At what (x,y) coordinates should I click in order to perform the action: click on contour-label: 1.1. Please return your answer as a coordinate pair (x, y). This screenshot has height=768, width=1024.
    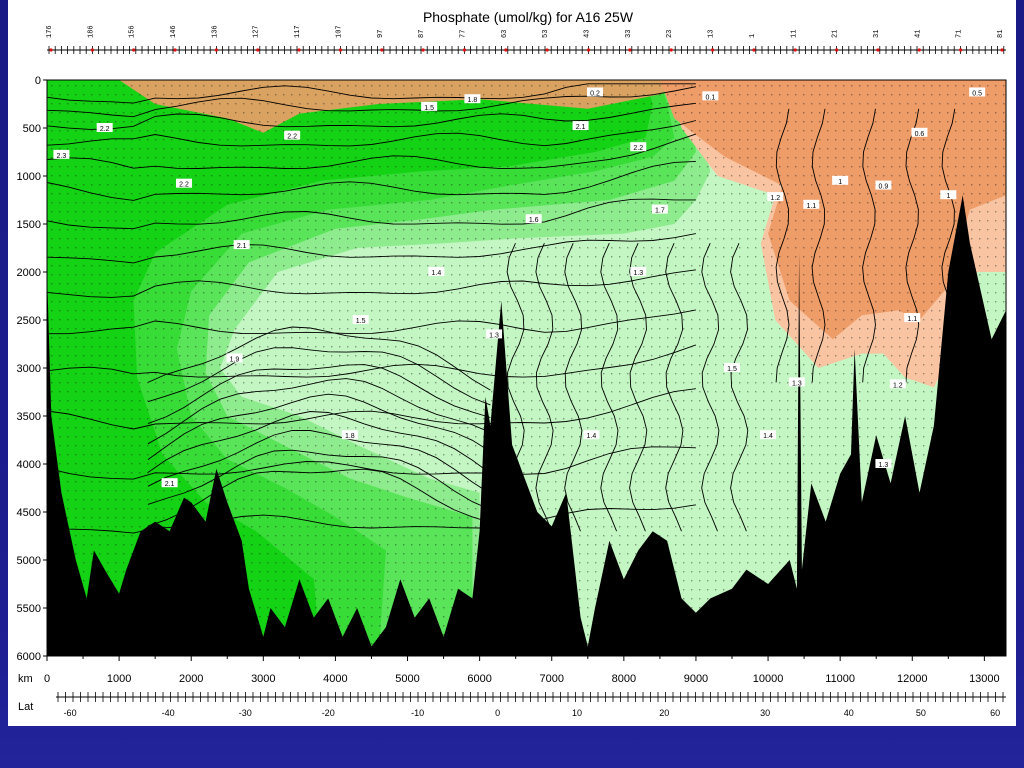
    Looking at the image, I should click on (912, 319).